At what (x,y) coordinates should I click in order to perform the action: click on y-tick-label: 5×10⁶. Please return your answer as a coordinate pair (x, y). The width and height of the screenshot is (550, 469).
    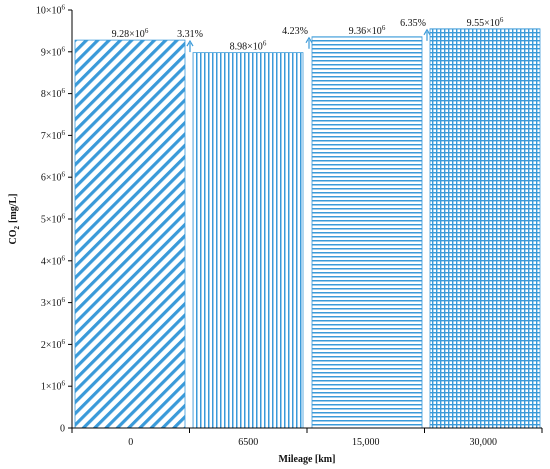
    Looking at the image, I should click on (53, 219).